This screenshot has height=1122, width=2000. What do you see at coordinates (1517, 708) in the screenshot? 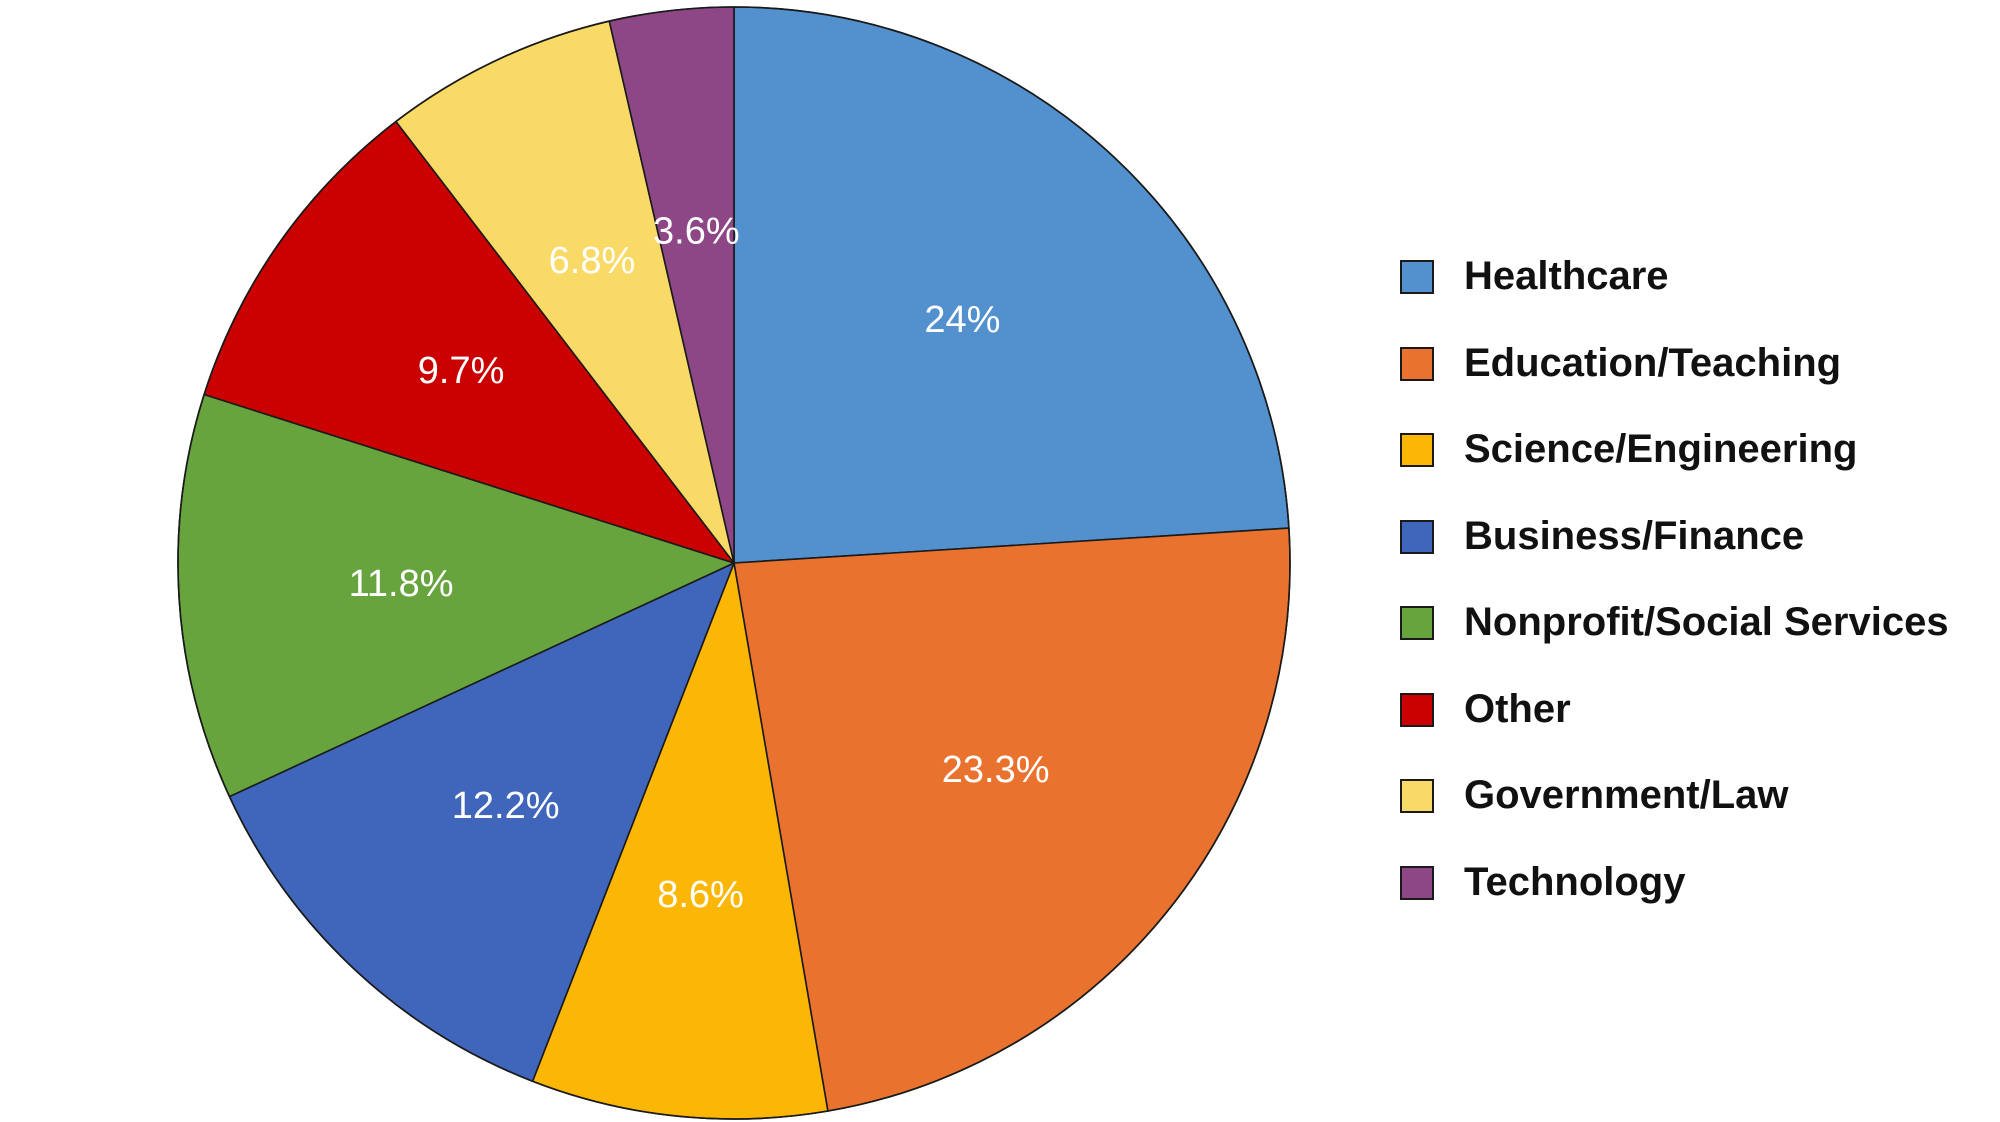
I see `legend-label: Other` at bounding box center [1517, 708].